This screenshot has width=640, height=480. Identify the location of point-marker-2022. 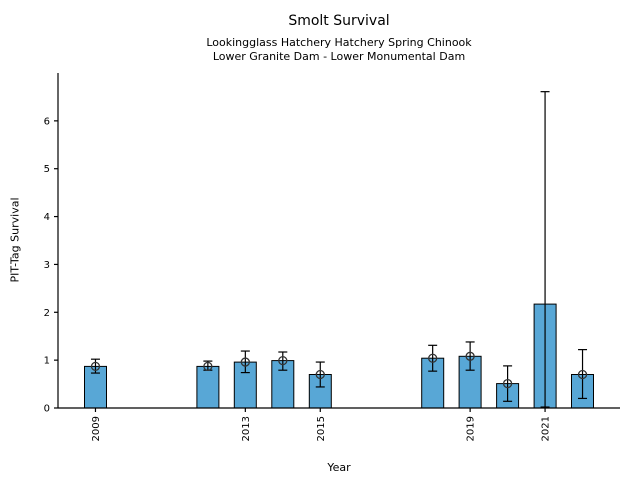
(582, 374).